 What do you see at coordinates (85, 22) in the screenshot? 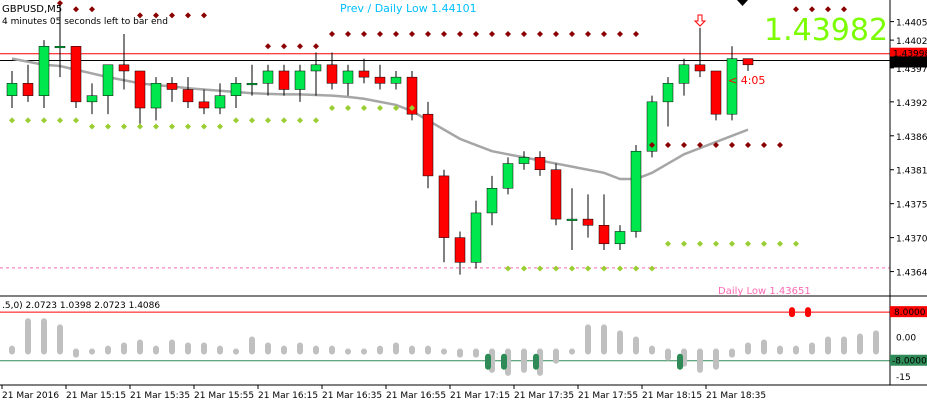
I see `bar-timer-label: 4 minutes 05 seconds left to bar end` at bounding box center [85, 22].